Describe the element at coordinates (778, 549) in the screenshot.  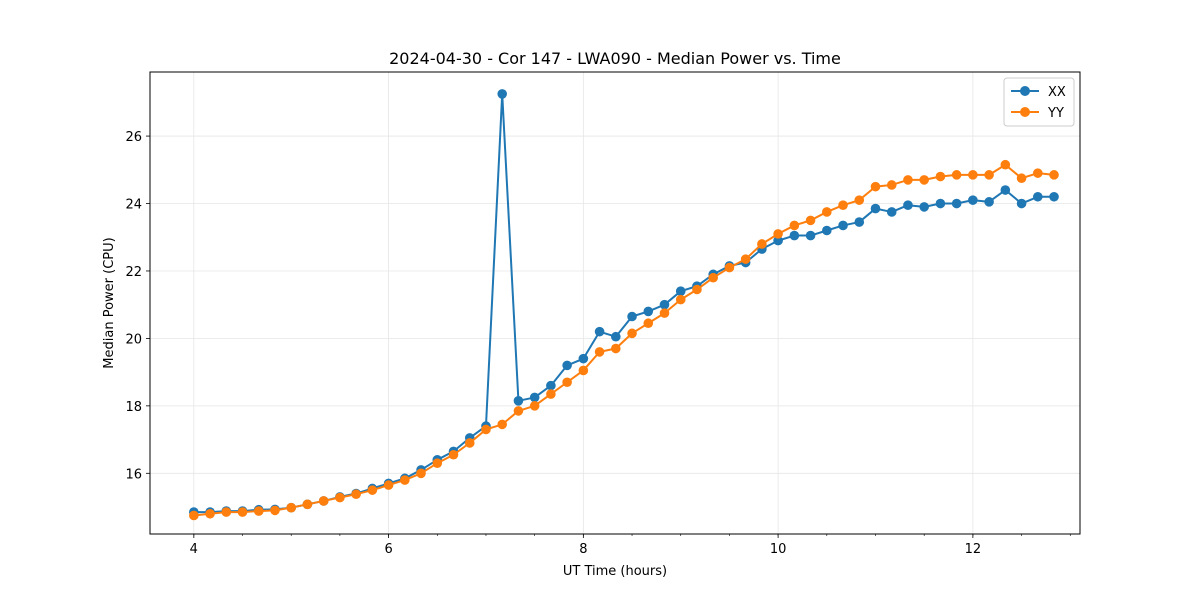
I see `x-tick-label: 10` at that location.